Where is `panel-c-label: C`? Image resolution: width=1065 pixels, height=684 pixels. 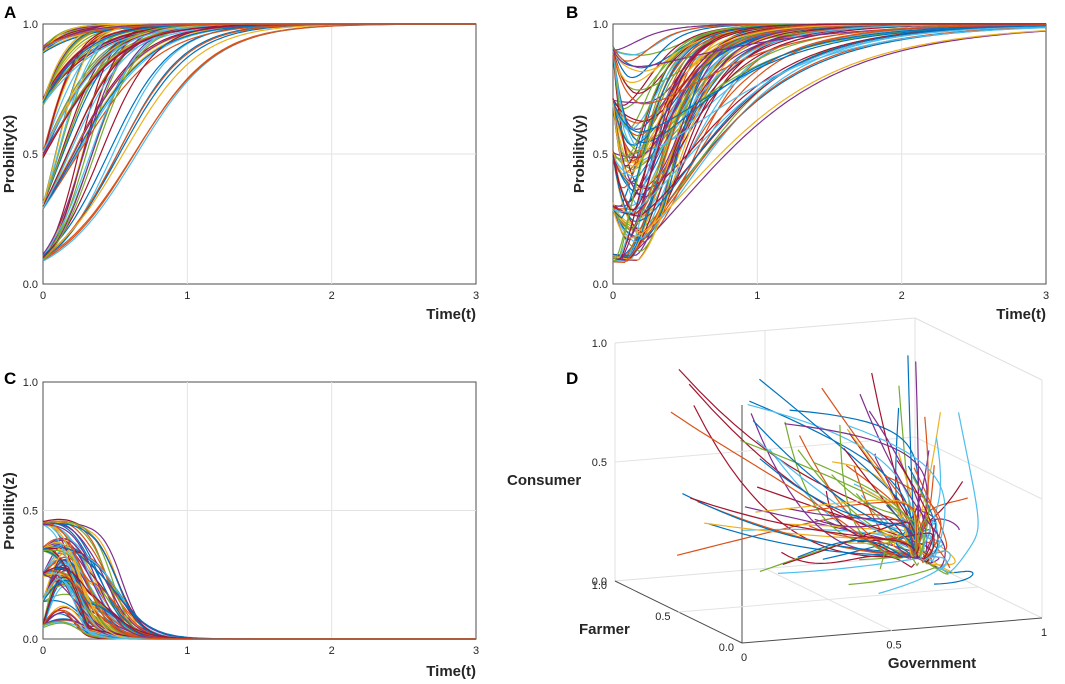 panel-c-label: C is located at coordinates (10, 378).